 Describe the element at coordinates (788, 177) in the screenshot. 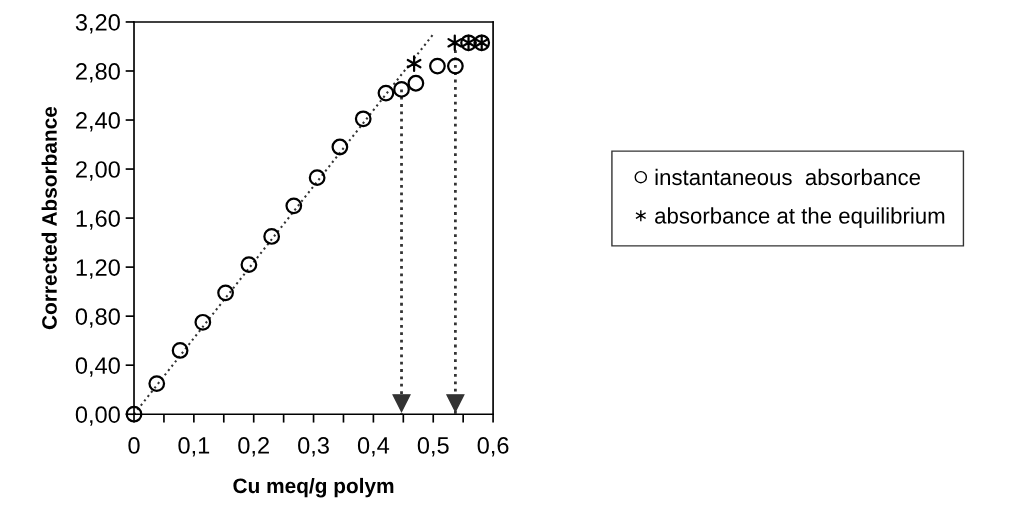

I see `legend-label: instantaneous absorbance` at that location.